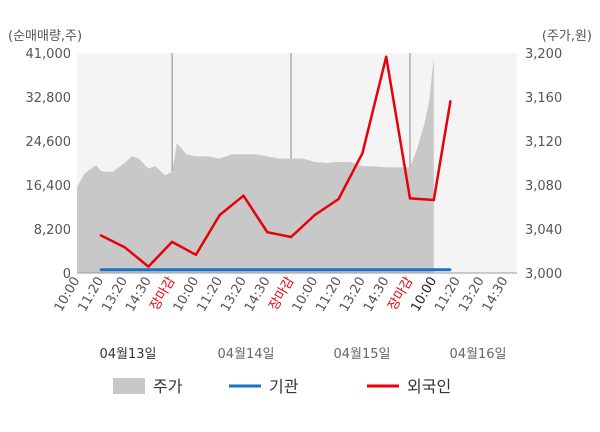 This screenshot has width=600, height=432. I want to click on legend-label: 외국인, so click(429, 386).